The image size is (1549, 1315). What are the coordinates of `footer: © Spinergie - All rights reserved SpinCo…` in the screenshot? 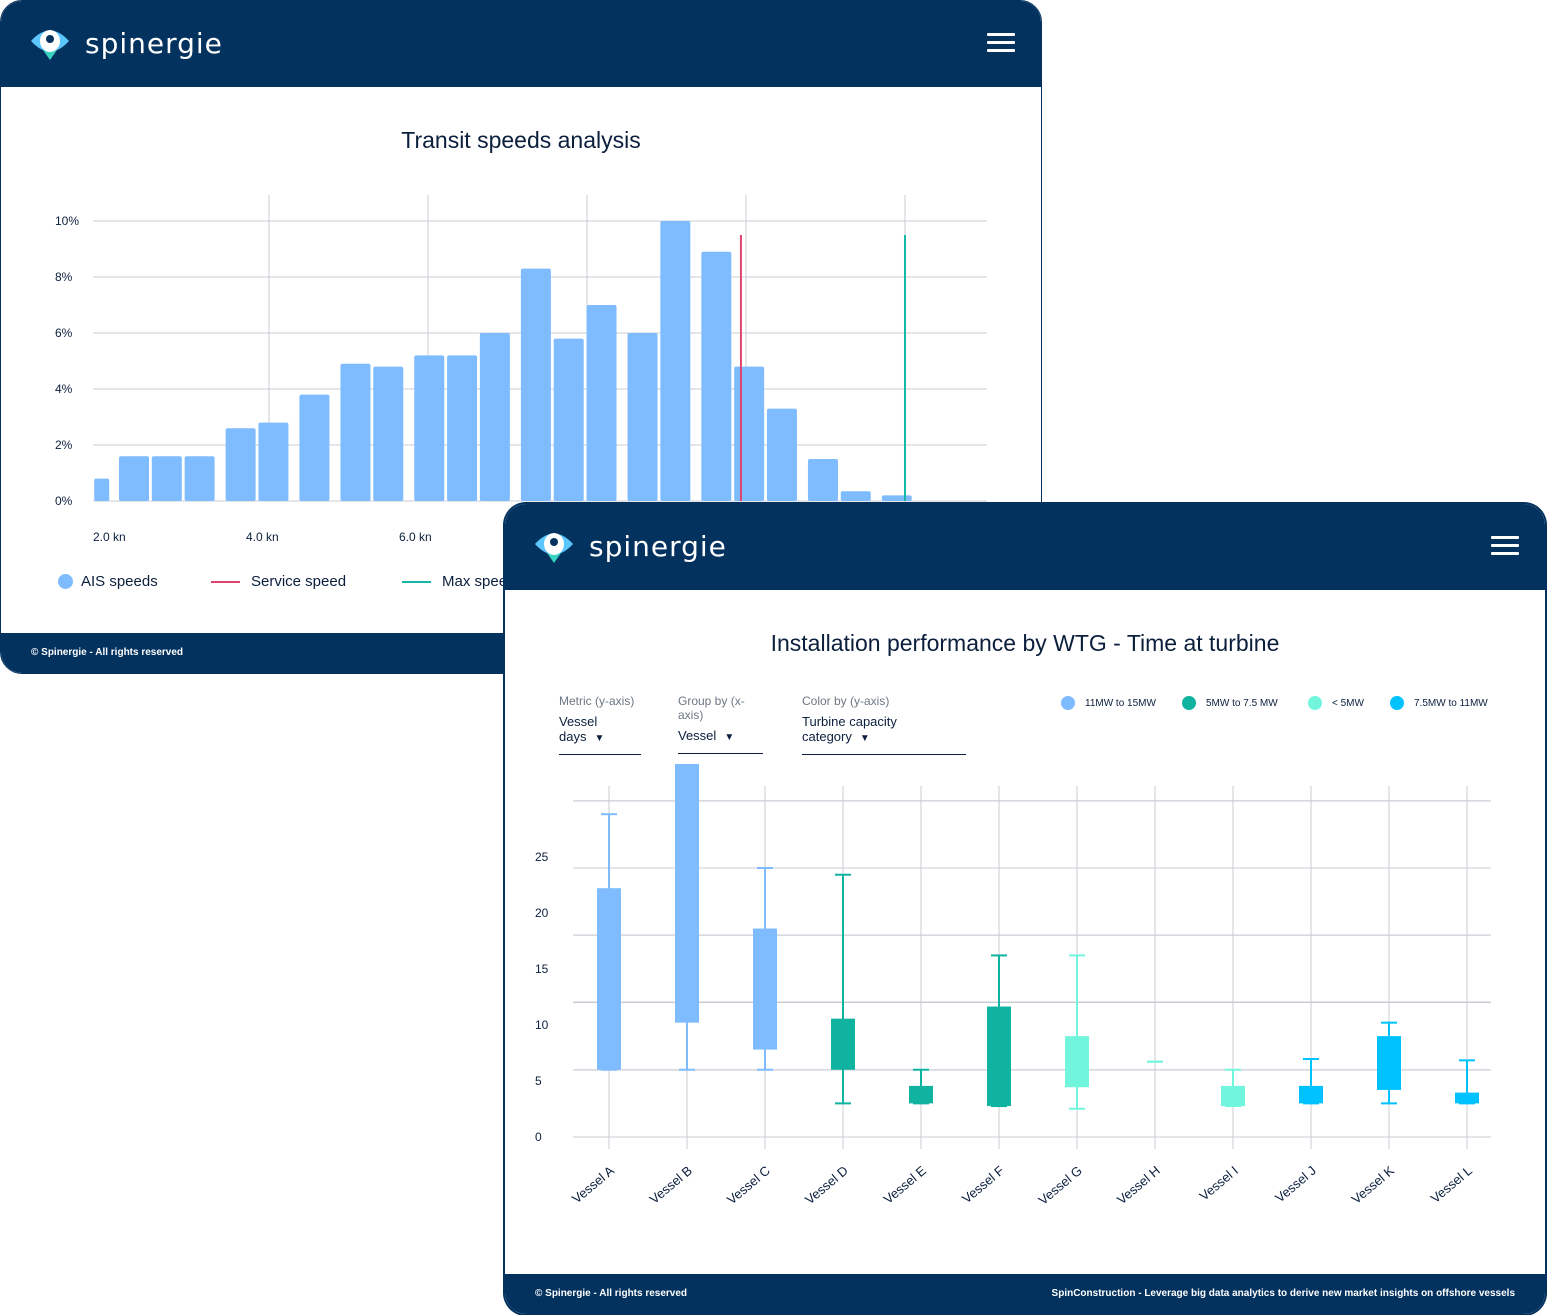 It's located at (1025, 1294).